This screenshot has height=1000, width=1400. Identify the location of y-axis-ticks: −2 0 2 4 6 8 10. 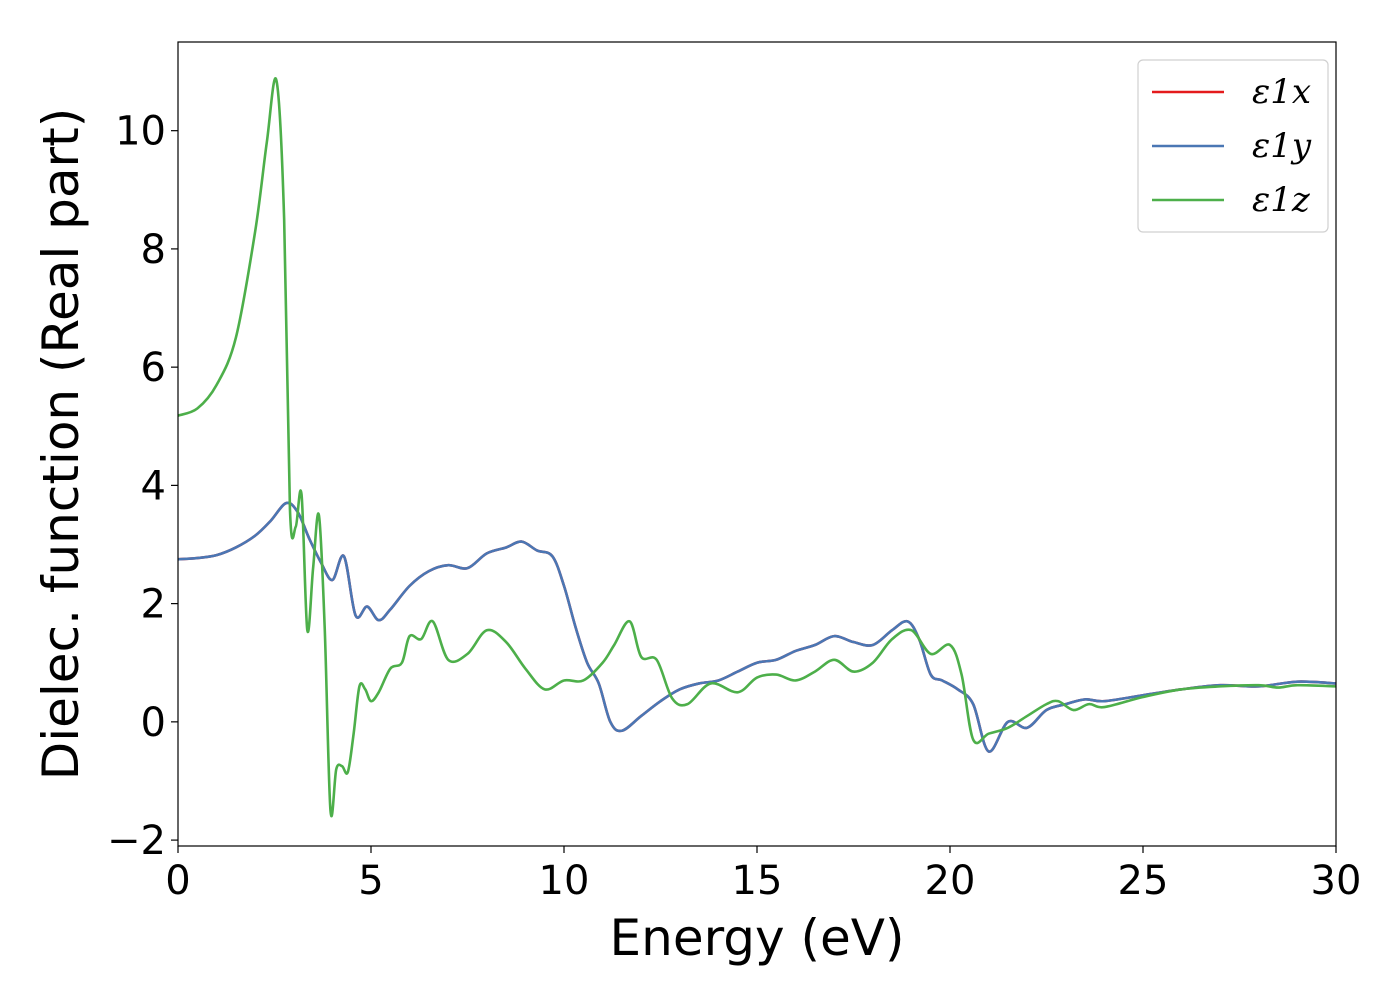
(142, 486).